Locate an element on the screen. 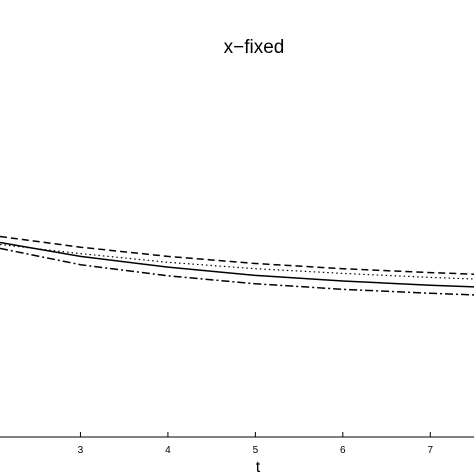  x-tick-label: 5 is located at coordinates (256, 450).